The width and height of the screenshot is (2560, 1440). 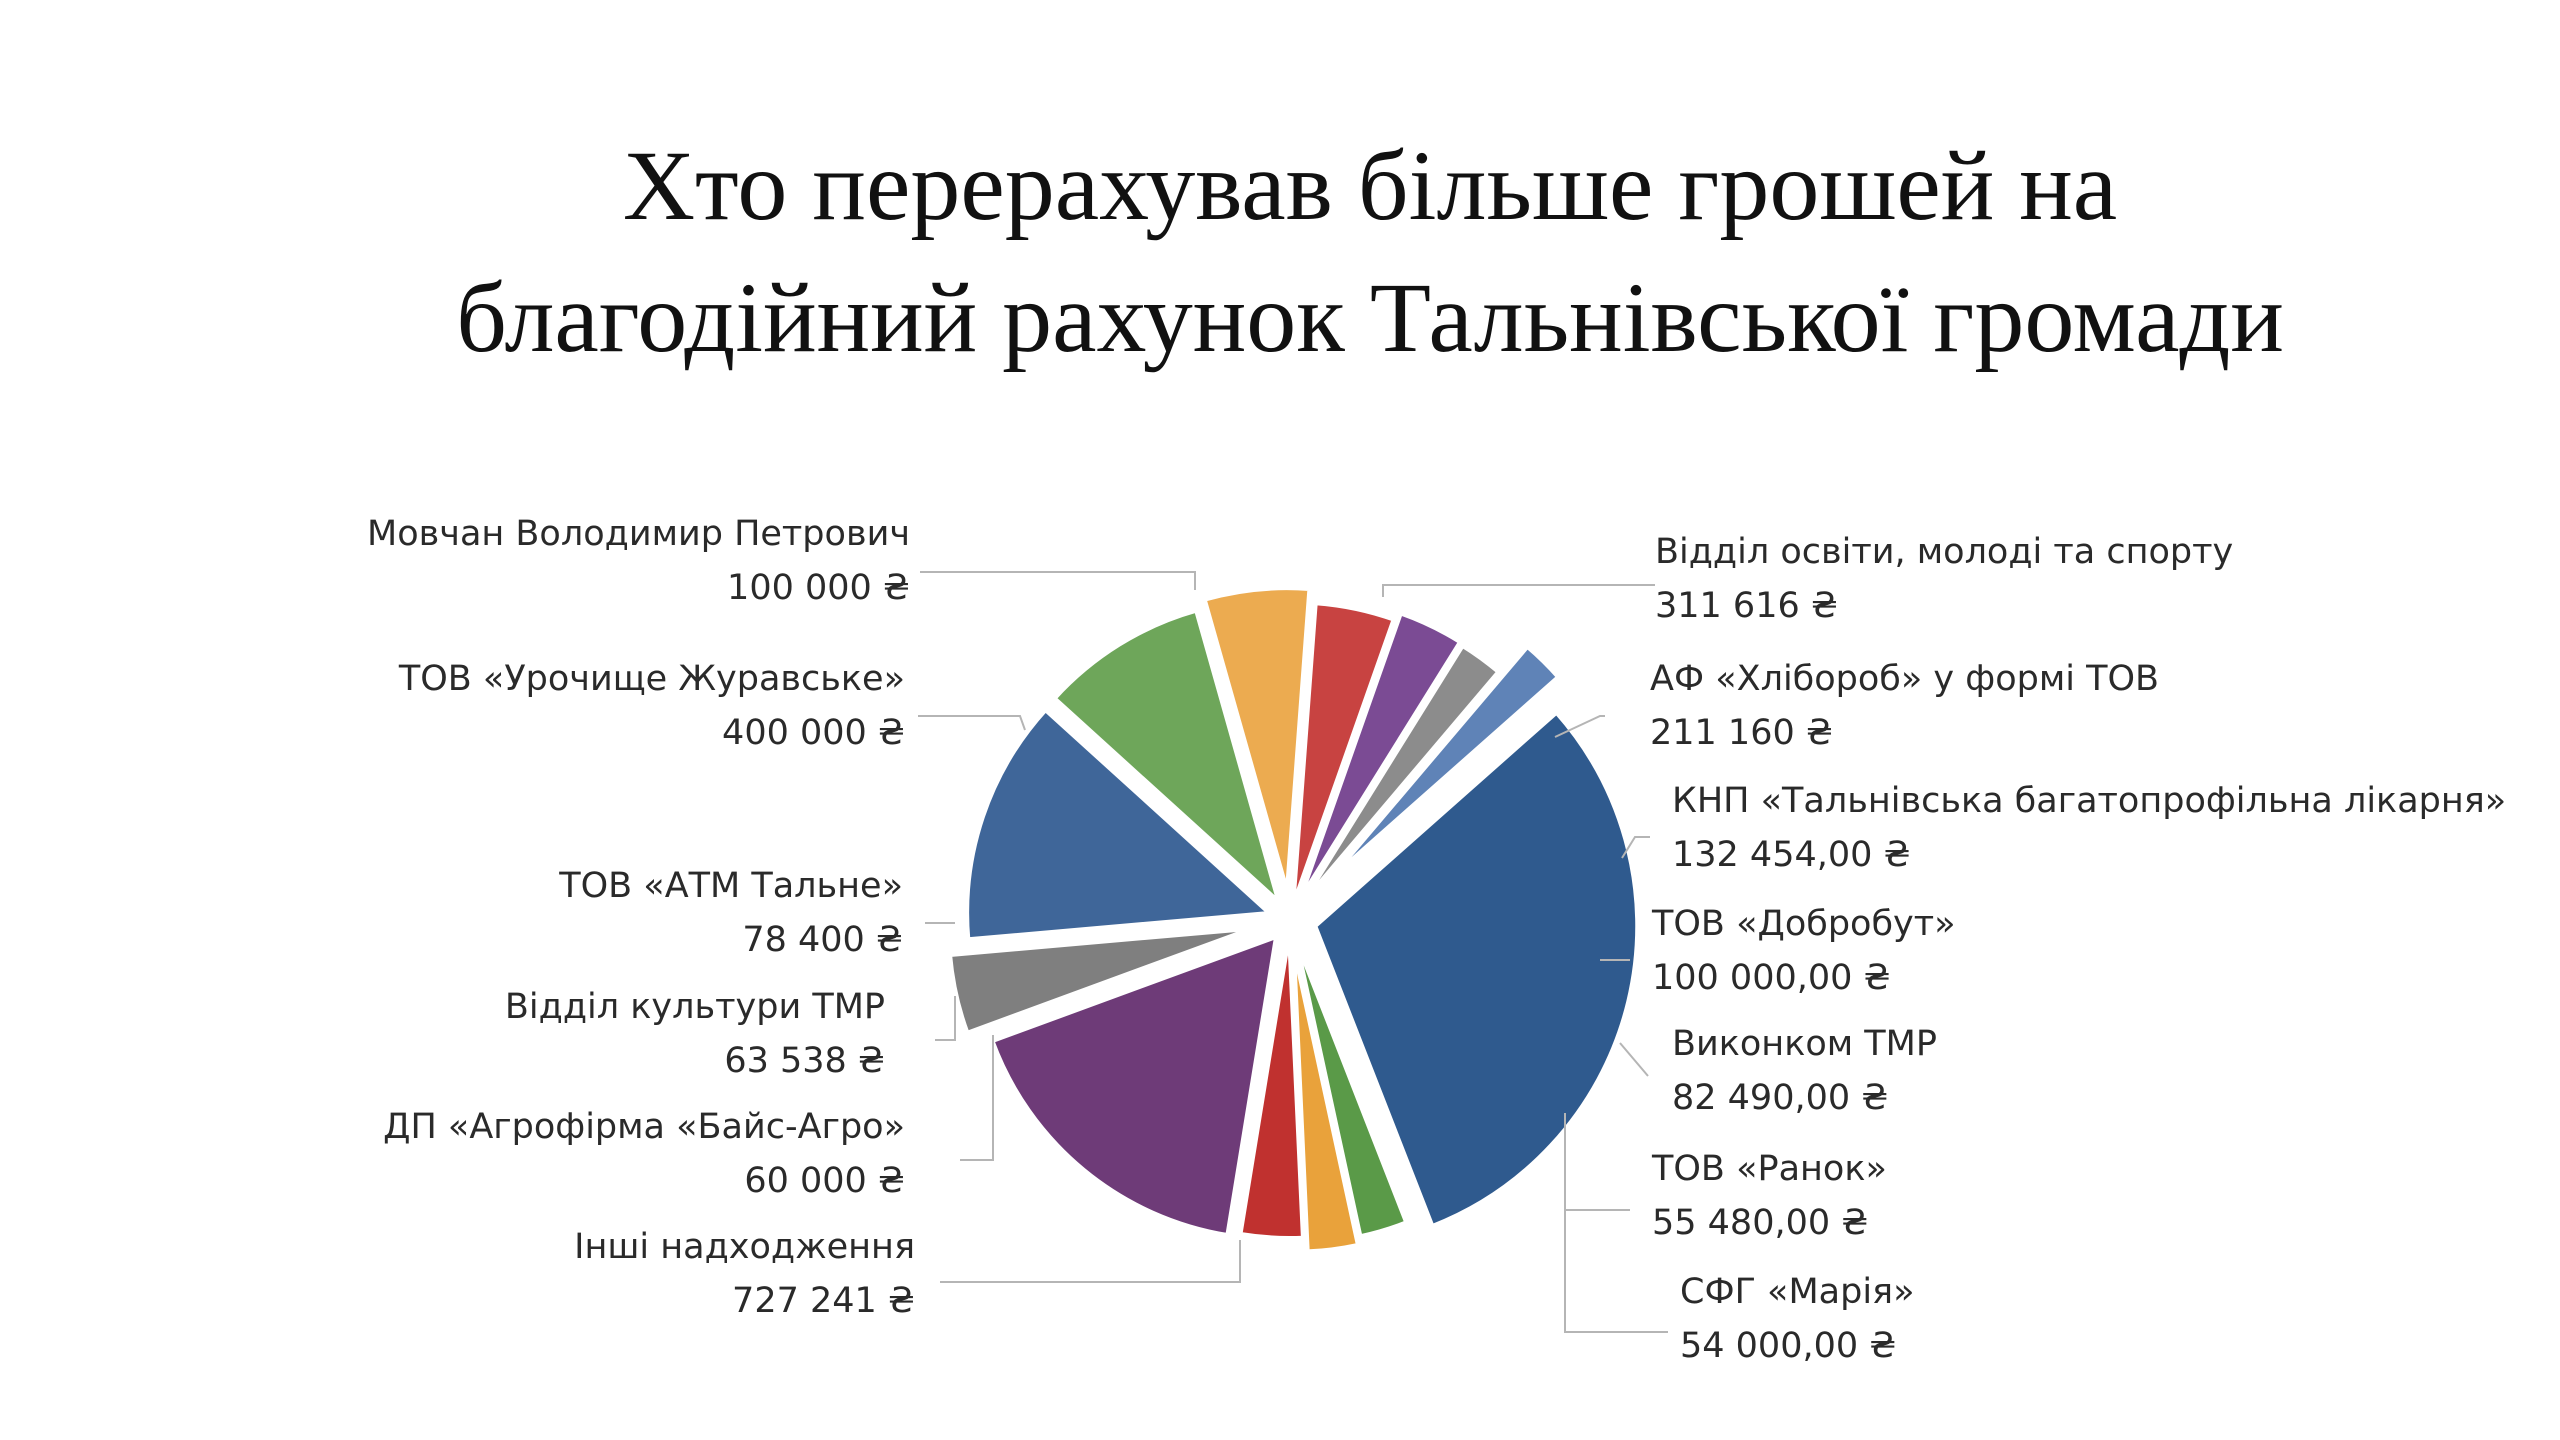 I want to click on slice-label-name-9: ДП «Агрофірма «Байс-Агро», so click(x=644, y=1127).